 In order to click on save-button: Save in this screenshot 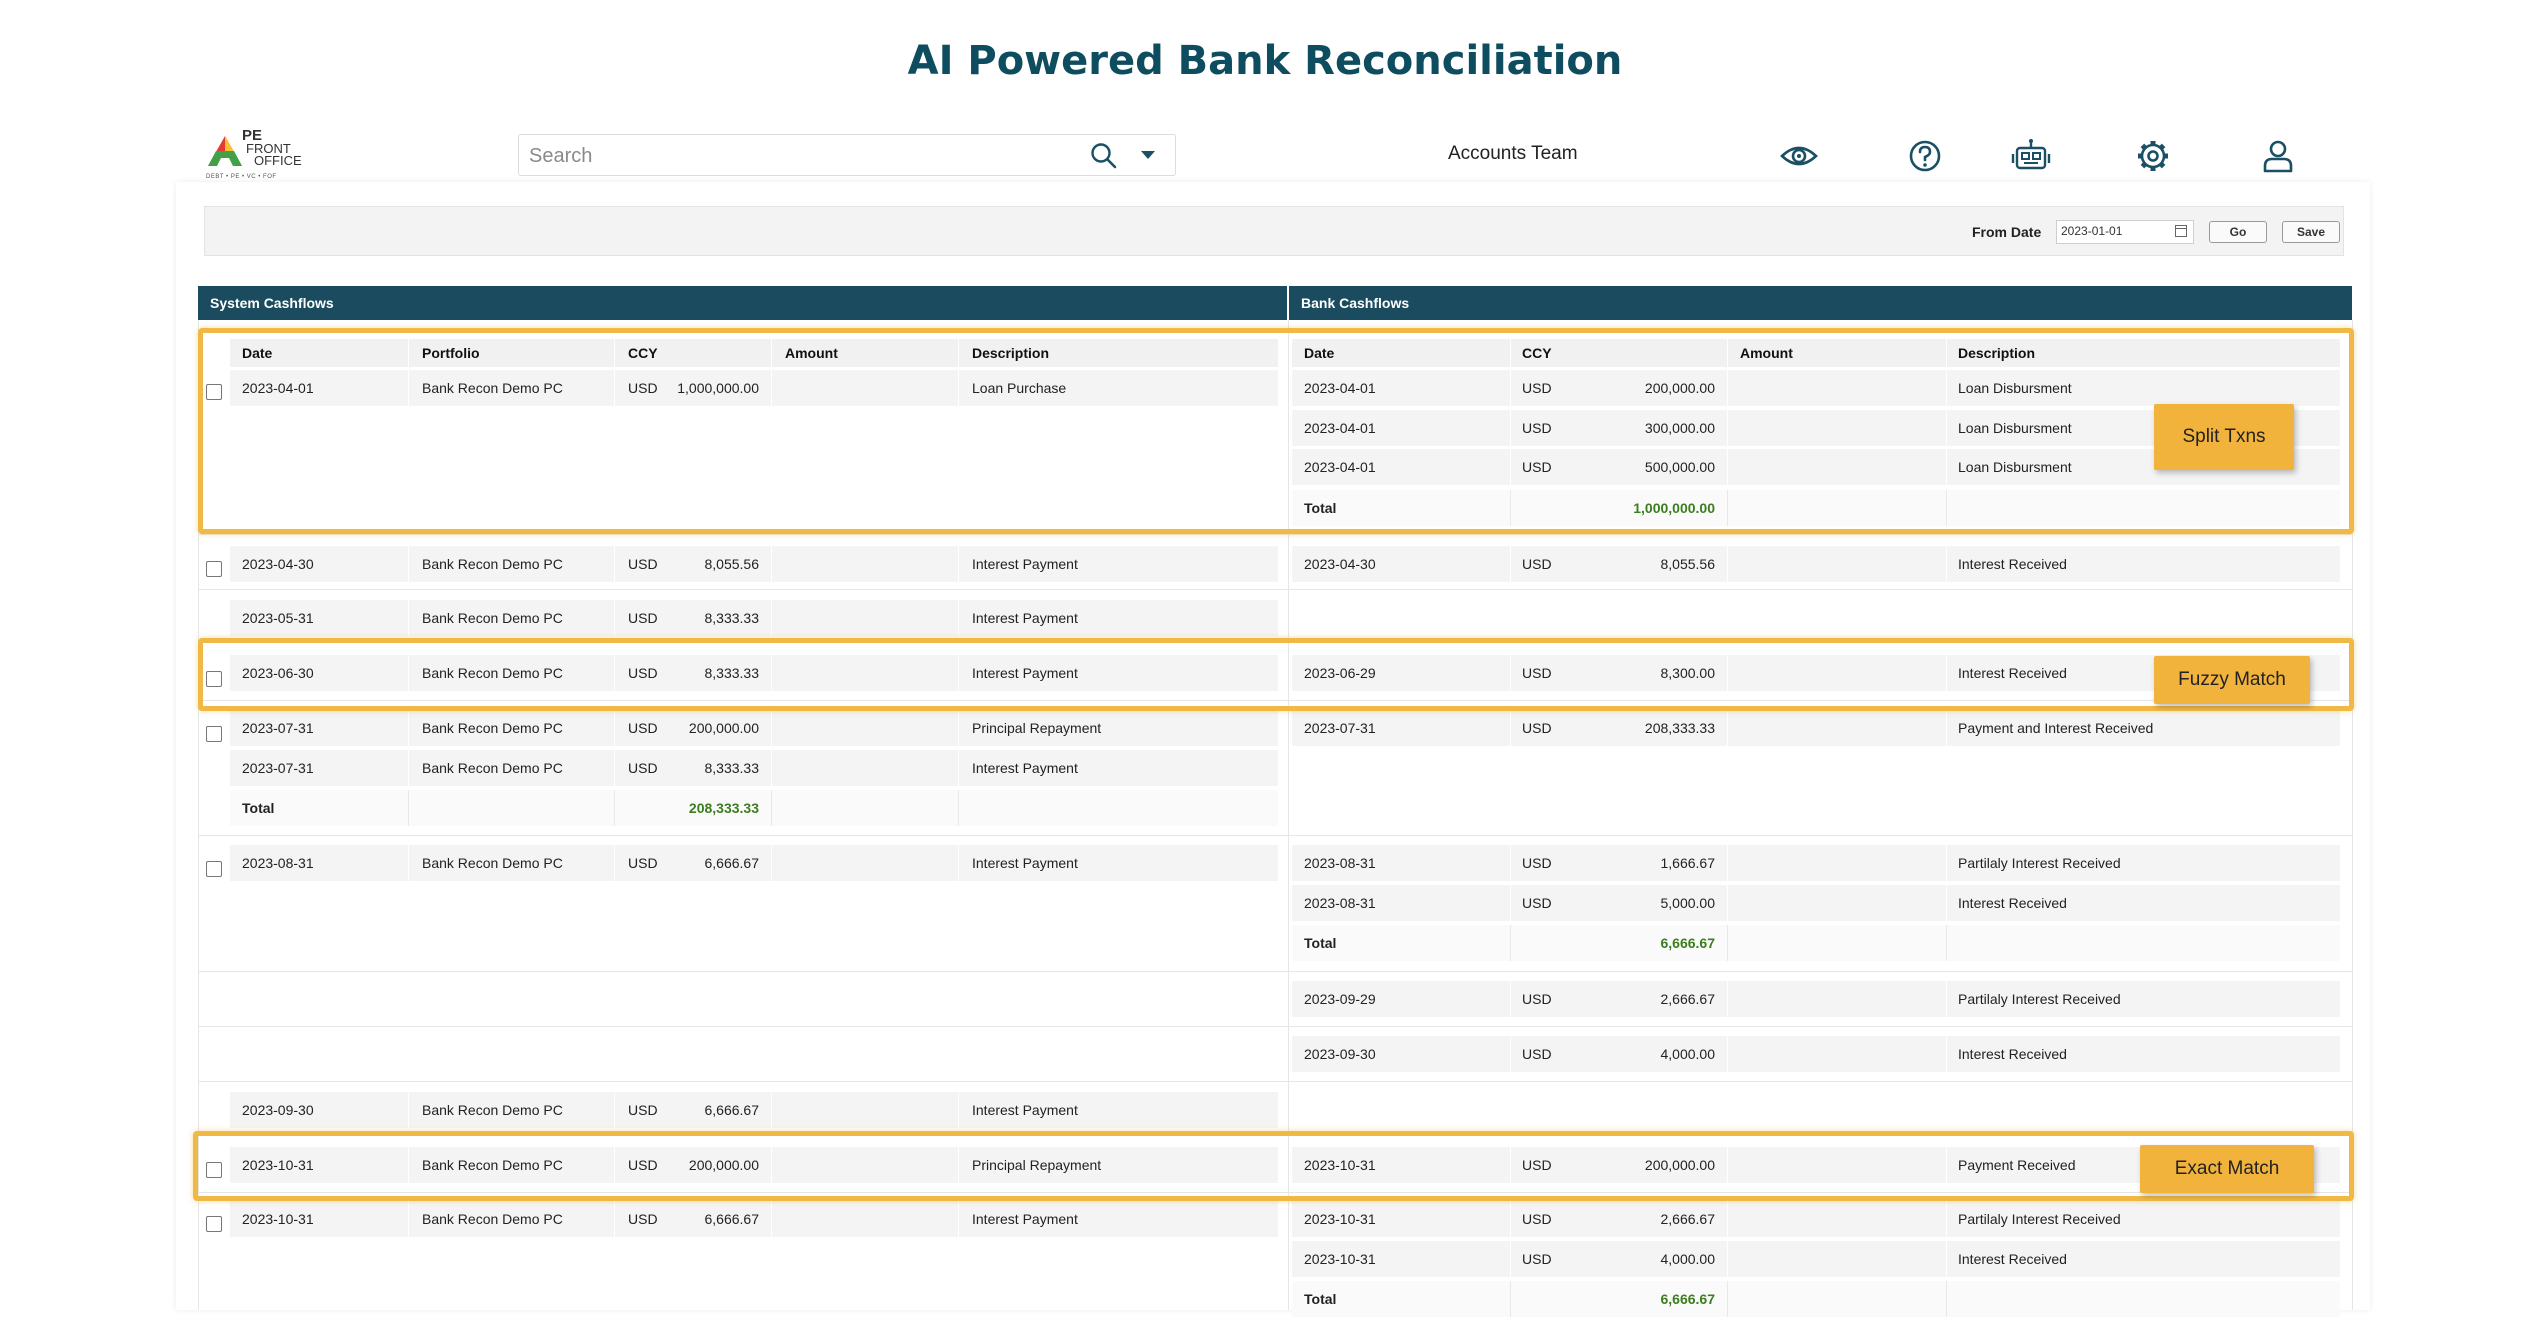, I will do `click(2311, 232)`.